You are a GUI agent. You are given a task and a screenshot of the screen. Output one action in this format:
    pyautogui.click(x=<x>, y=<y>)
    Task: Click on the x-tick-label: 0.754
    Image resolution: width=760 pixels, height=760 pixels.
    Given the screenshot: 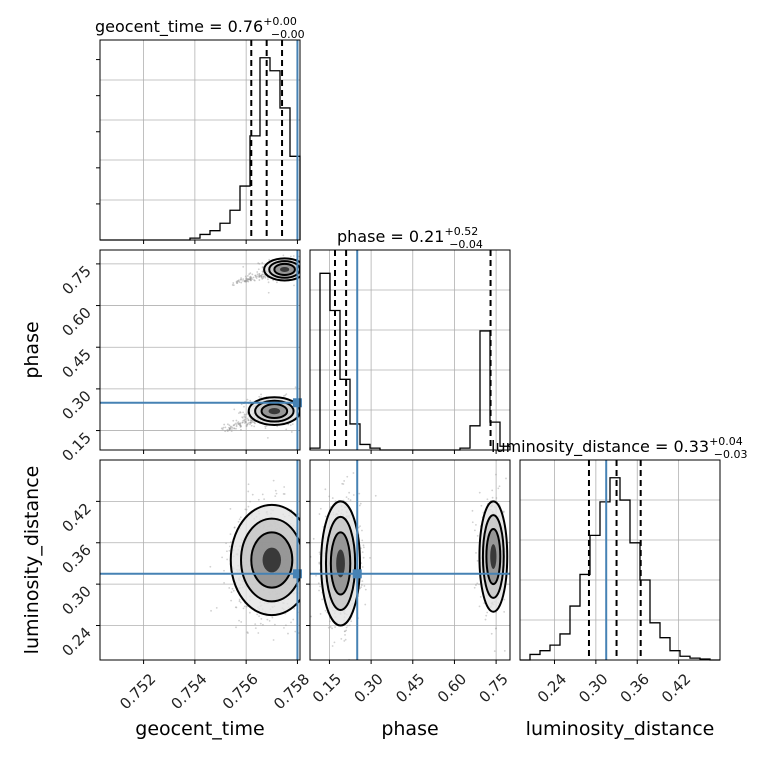 What is the action you would take?
    pyautogui.click(x=189, y=691)
    